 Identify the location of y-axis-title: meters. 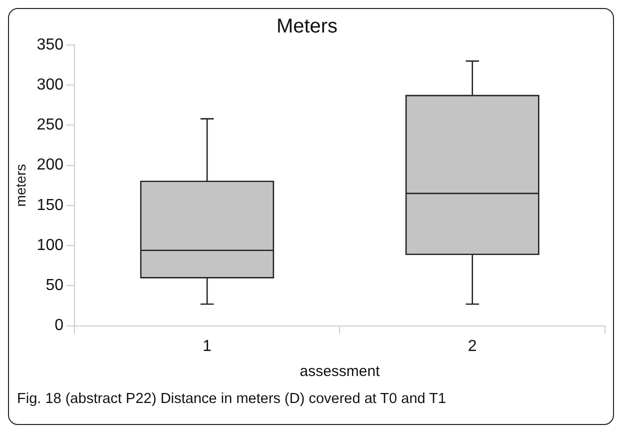
(20, 185).